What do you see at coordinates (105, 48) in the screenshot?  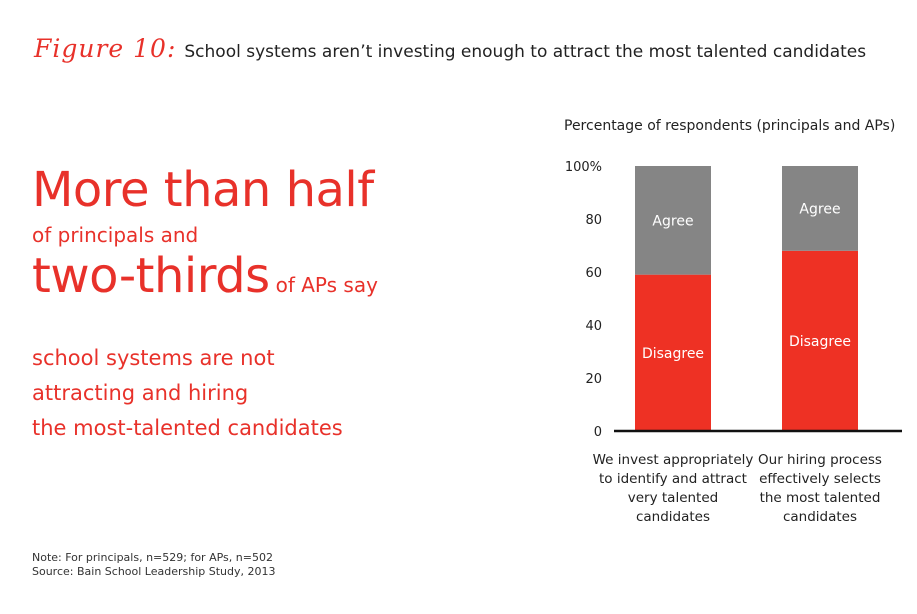 I see `figure-label: Figure 10:` at bounding box center [105, 48].